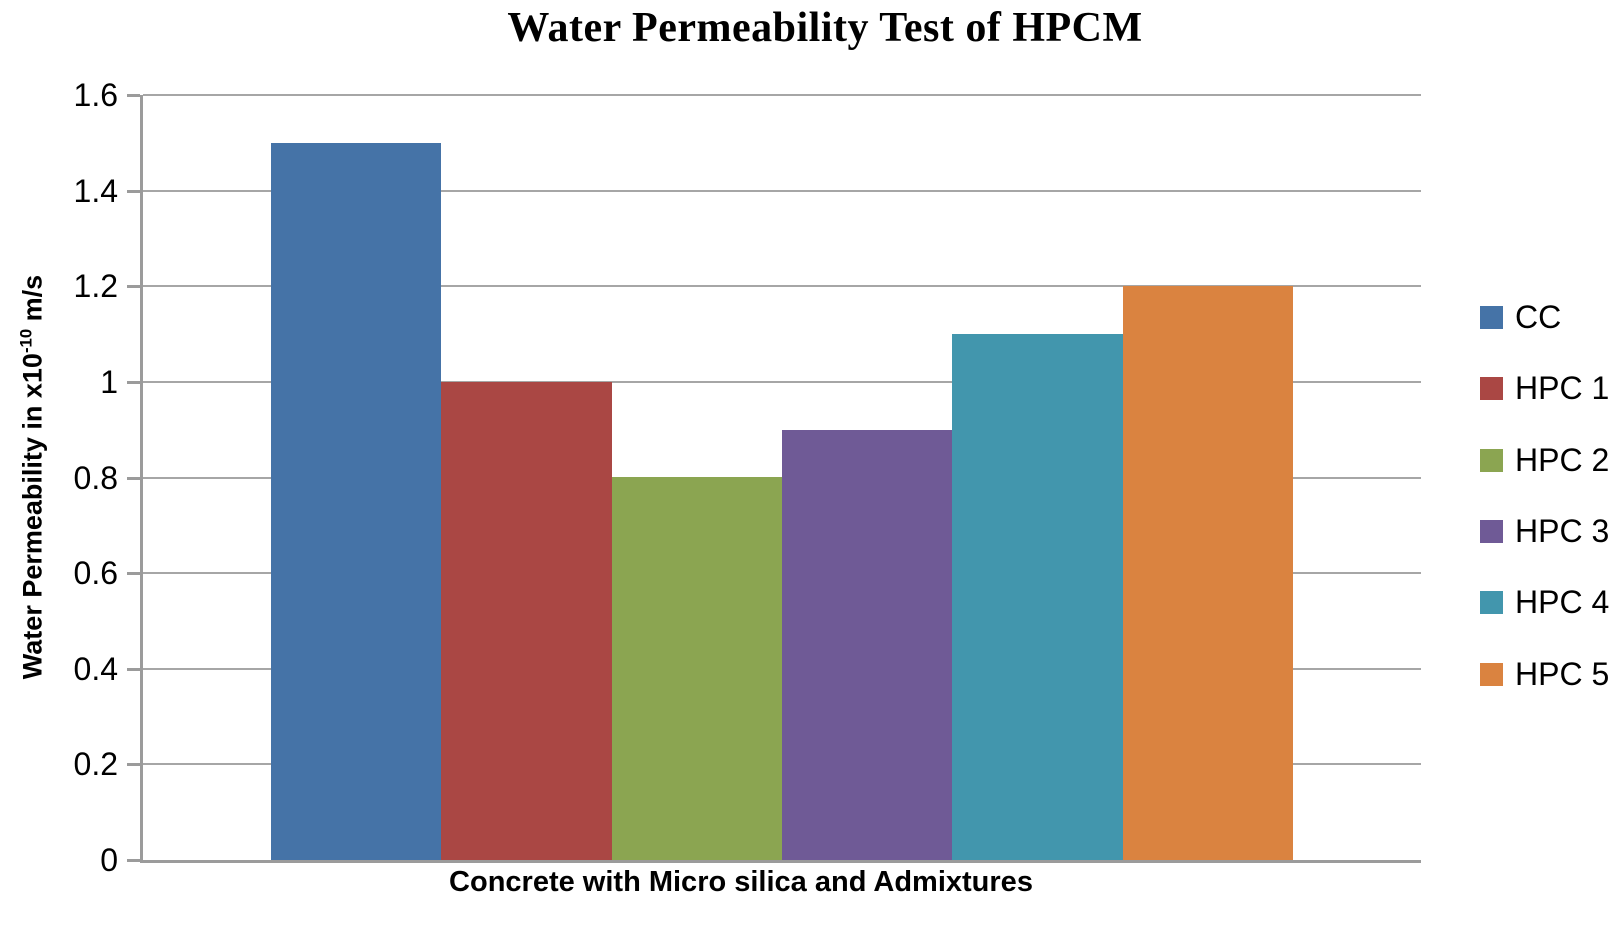  I want to click on y-tick-label-0.2: 0.2, so click(95, 764).